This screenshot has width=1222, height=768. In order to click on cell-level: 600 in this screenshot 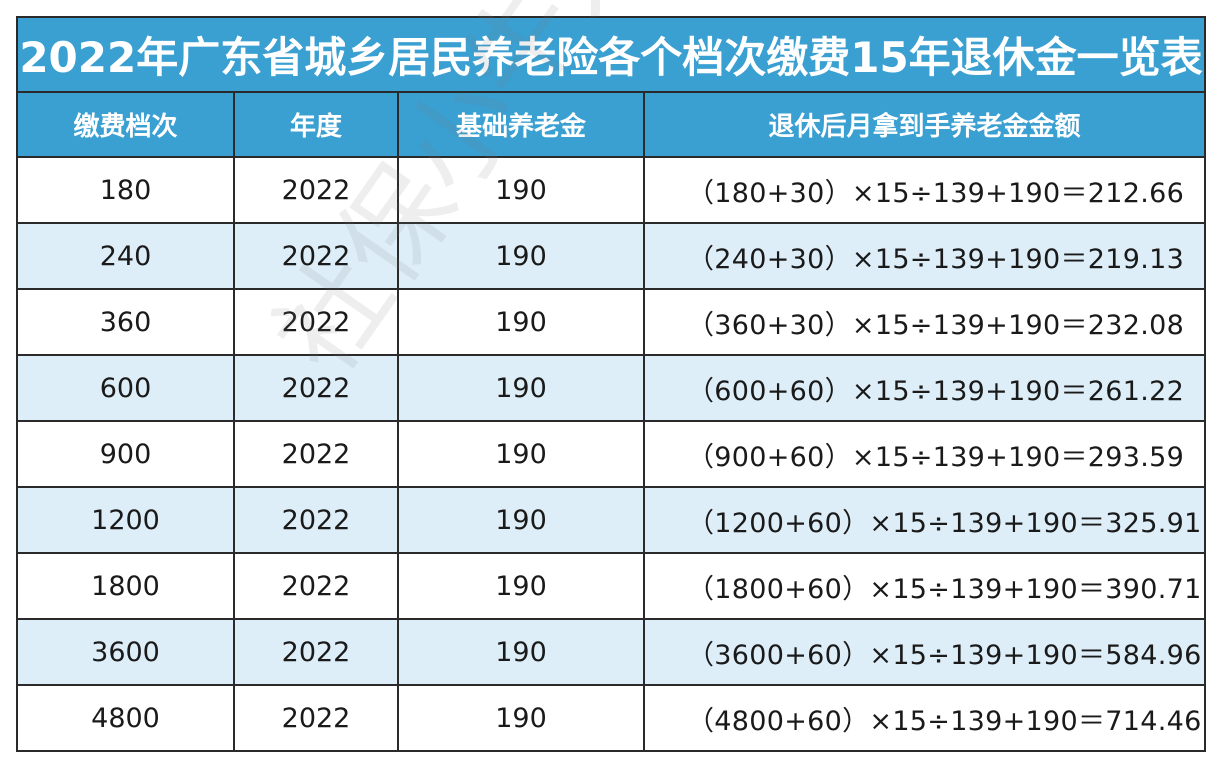, I will do `click(126, 388)`.